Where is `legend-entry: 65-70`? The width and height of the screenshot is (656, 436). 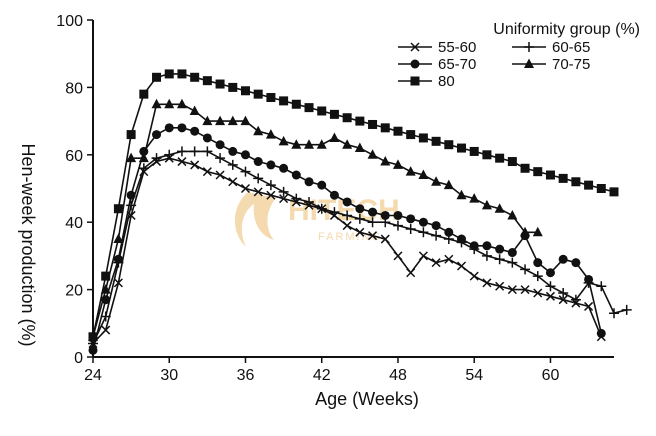
legend-entry: 65-70 is located at coordinates (437, 64).